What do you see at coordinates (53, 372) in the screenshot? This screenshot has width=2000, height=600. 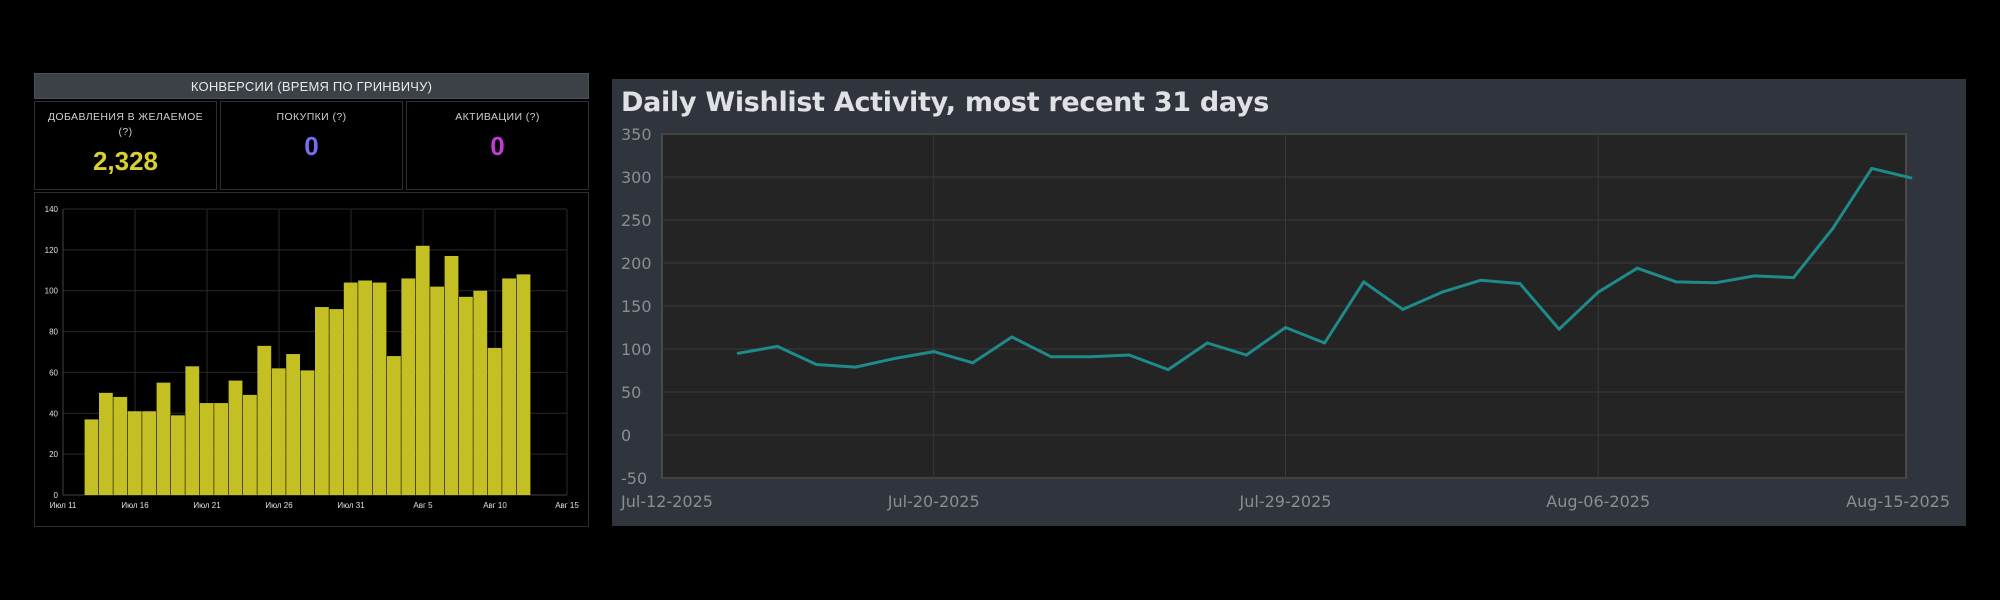 I see `bar-ytick-label: 60` at bounding box center [53, 372].